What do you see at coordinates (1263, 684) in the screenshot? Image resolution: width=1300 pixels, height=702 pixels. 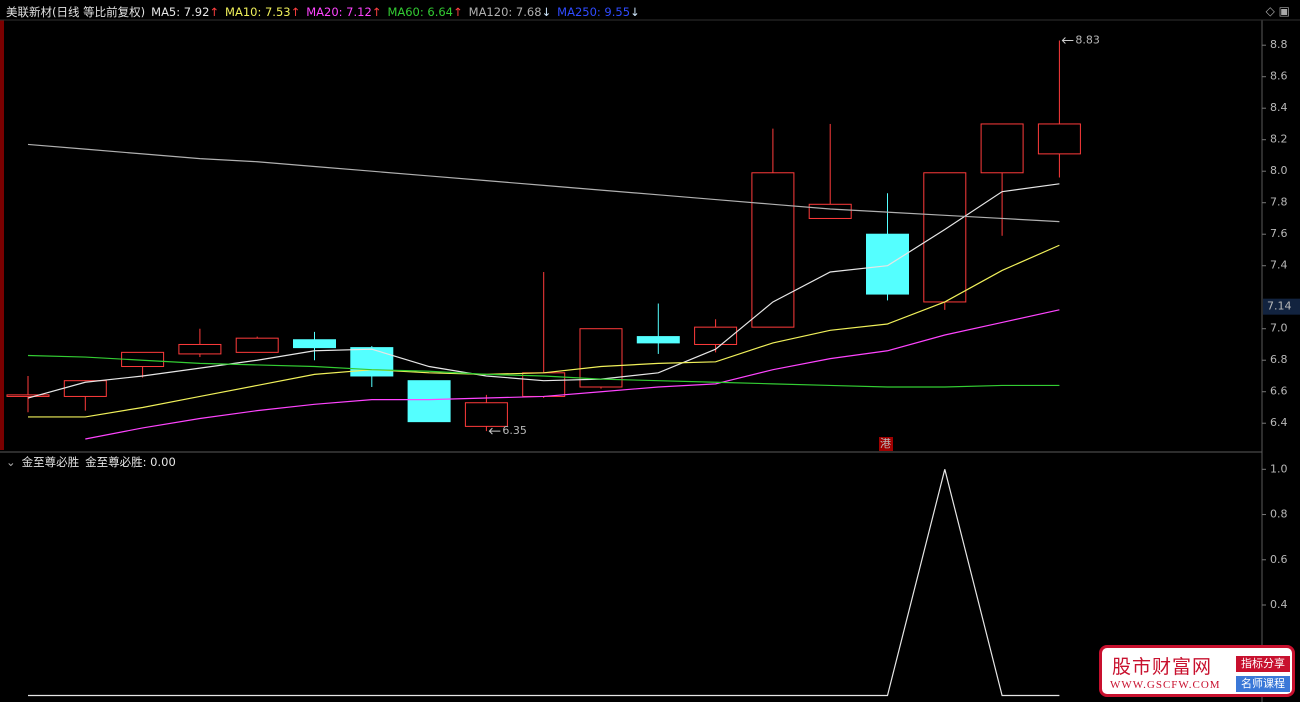 I see `watermark-tag: 名师课程` at bounding box center [1263, 684].